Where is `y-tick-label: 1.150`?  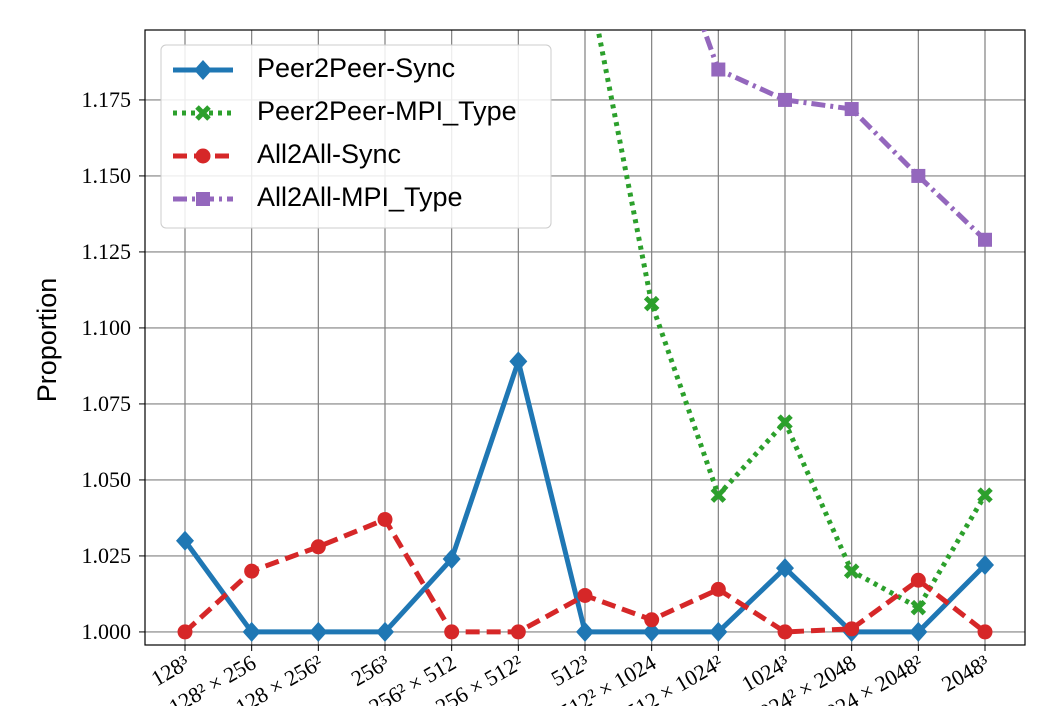 y-tick-label: 1.150 is located at coordinates (107, 175).